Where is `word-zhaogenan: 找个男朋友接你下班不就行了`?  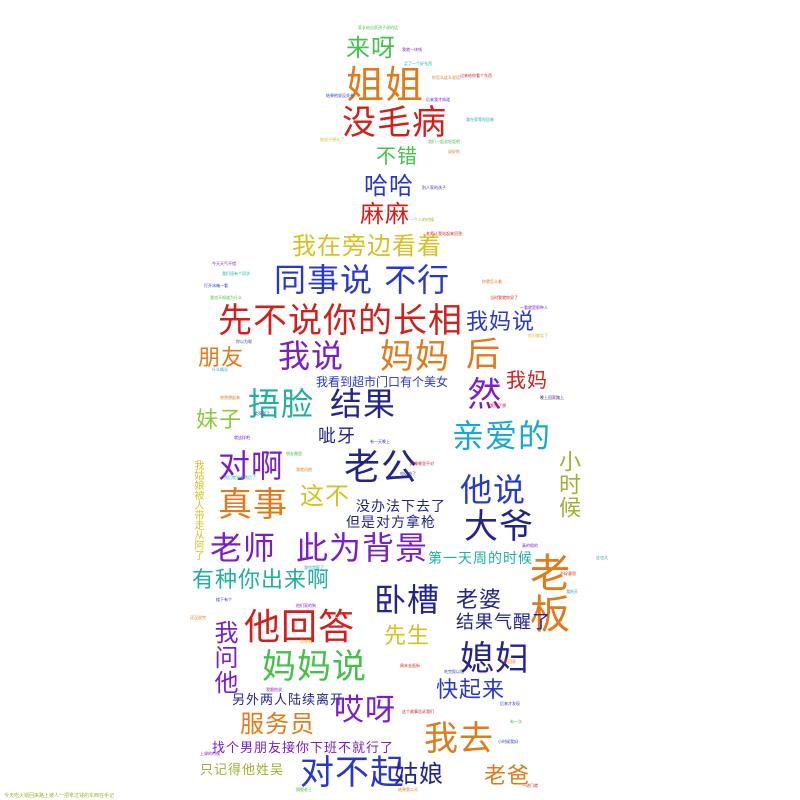 word-zhaogenan: 找个男朋友接你下班不就行了 is located at coordinates (303, 748).